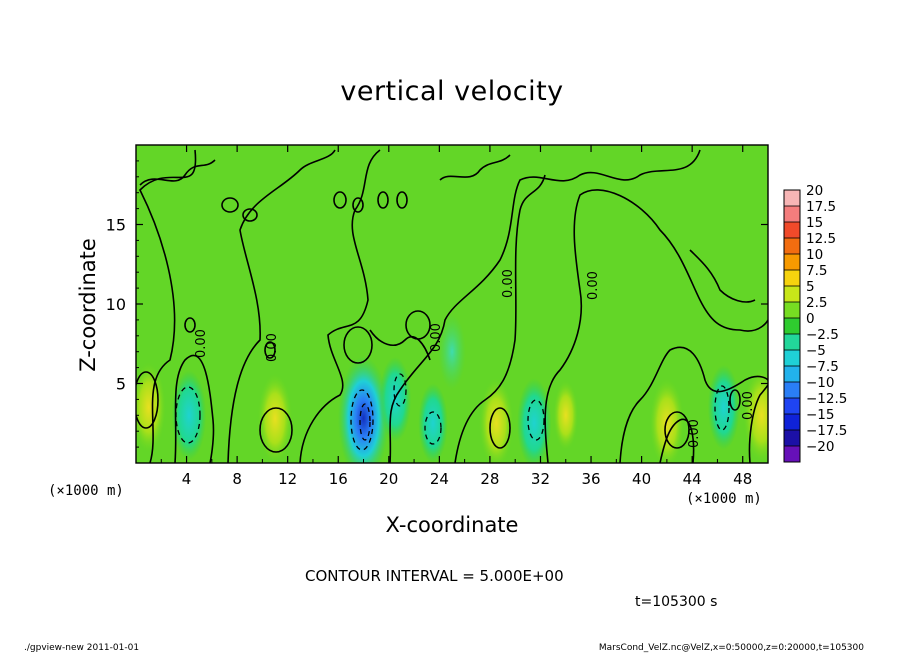 This screenshot has width=904, height=654. I want to click on x-tick-label: 28, so click(489, 479).